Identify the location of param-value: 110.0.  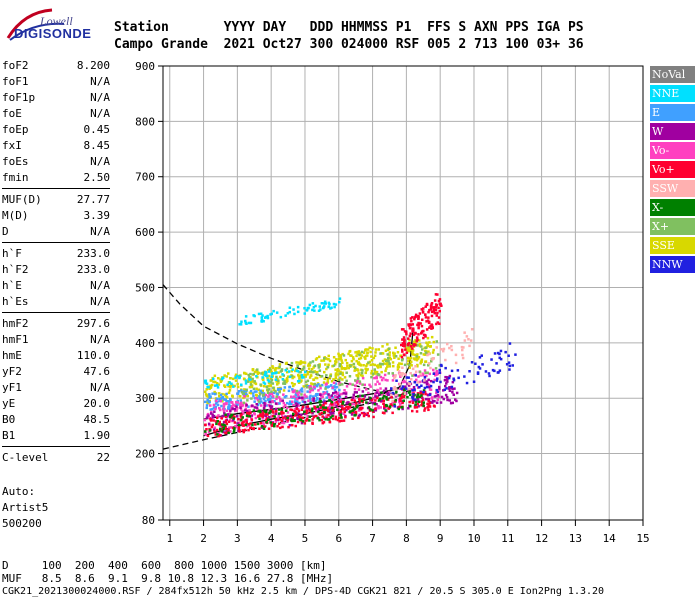
(93, 355).